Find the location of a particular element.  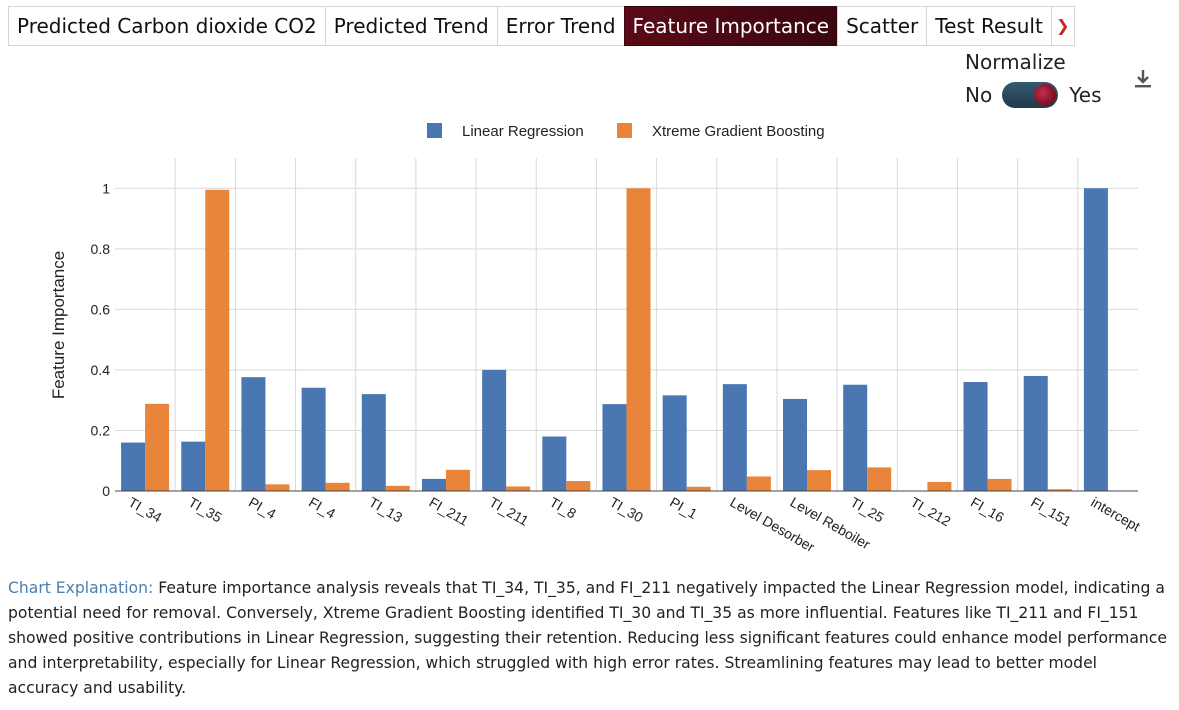

x-tick-label: FI_4 is located at coordinates (322, 508).